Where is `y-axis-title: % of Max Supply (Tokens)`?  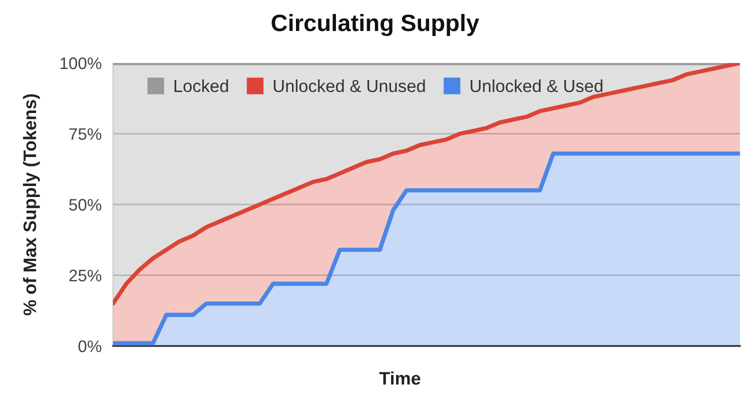
y-axis-title: % of Max Supply (Tokens) is located at coordinates (31, 205).